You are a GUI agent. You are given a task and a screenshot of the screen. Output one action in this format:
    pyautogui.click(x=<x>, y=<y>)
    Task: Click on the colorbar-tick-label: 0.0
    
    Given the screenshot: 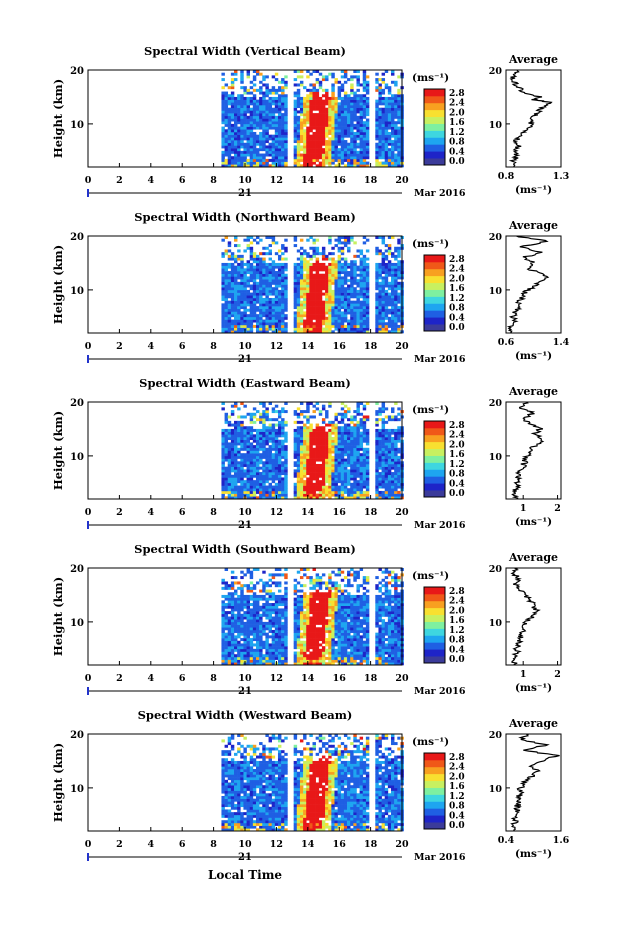 What is the action you would take?
    pyautogui.click(x=457, y=162)
    